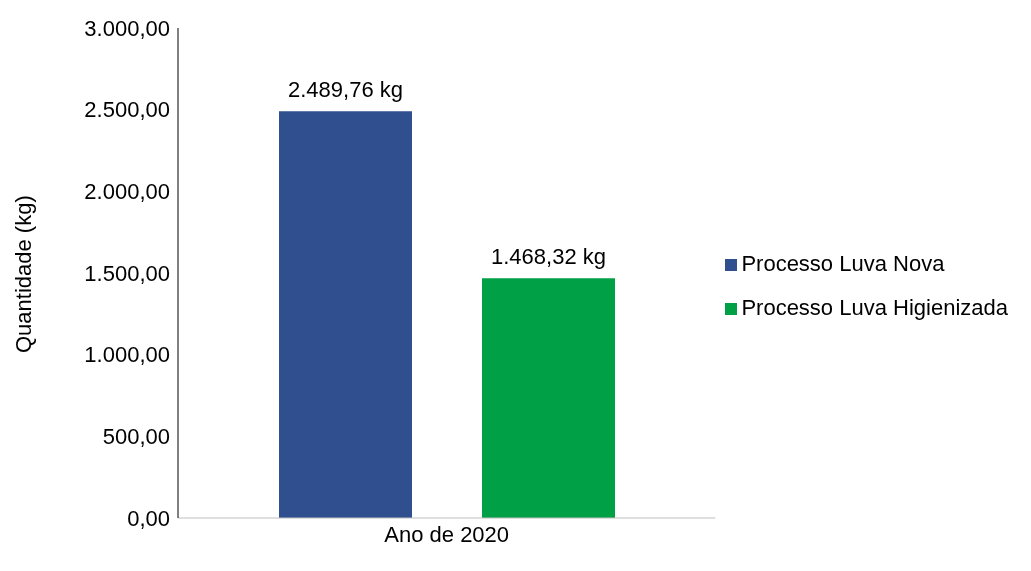 This screenshot has width=1031, height=571. What do you see at coordinates (23, 274) in the screenshot?
I see `y-axis-title: Quantidade (kg)` at bounding box center [23, 274].